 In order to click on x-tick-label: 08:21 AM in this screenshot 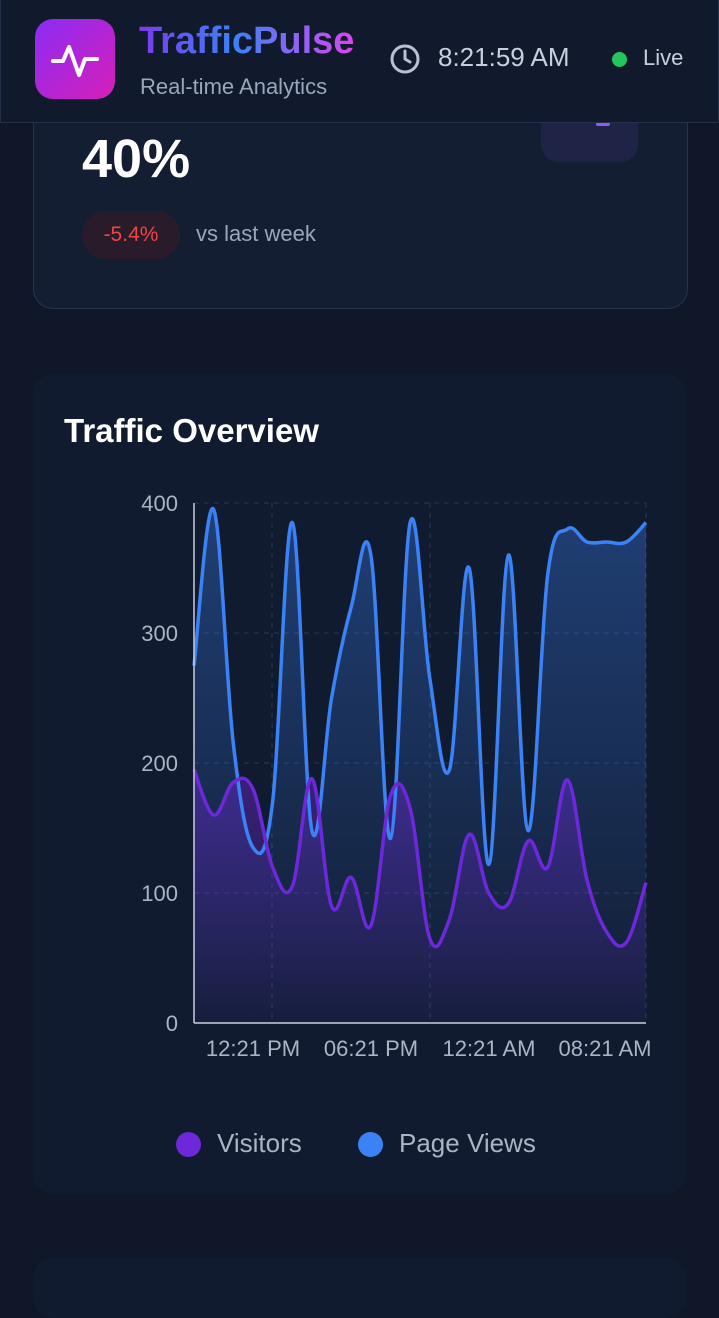, I will do `click(605, 1048)`.